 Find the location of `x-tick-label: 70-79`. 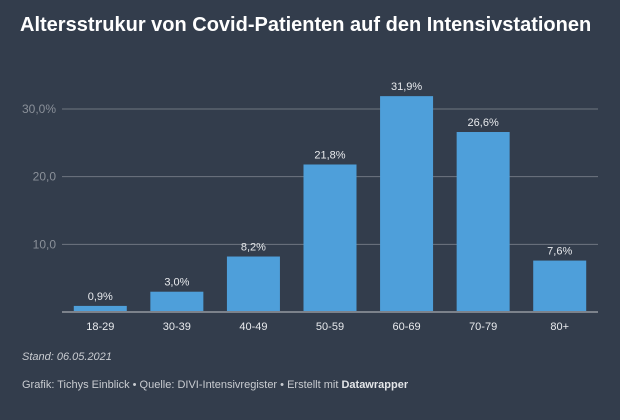

x-tick-label: 70-79 is located at coordinates (483, 327).